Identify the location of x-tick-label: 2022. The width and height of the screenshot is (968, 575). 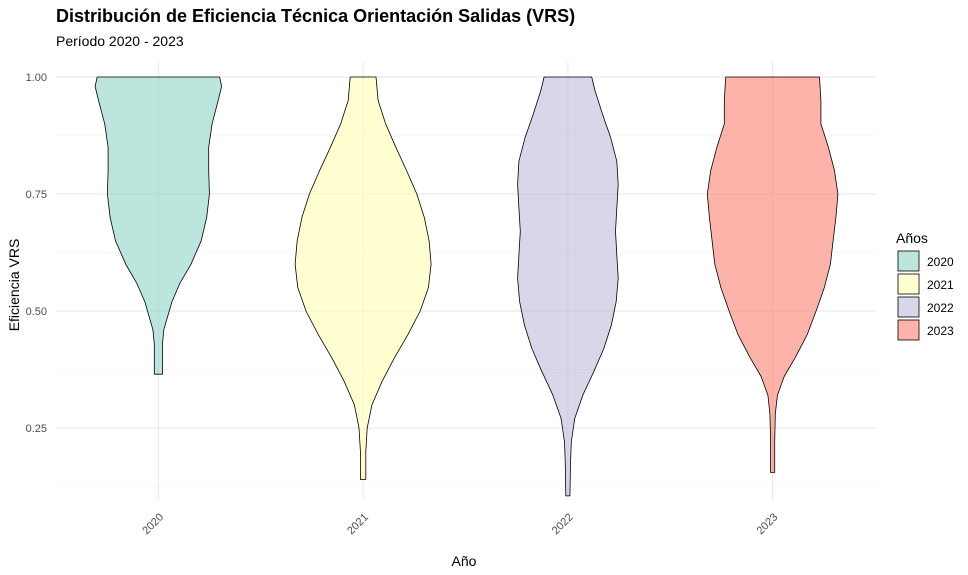
(563, 524).